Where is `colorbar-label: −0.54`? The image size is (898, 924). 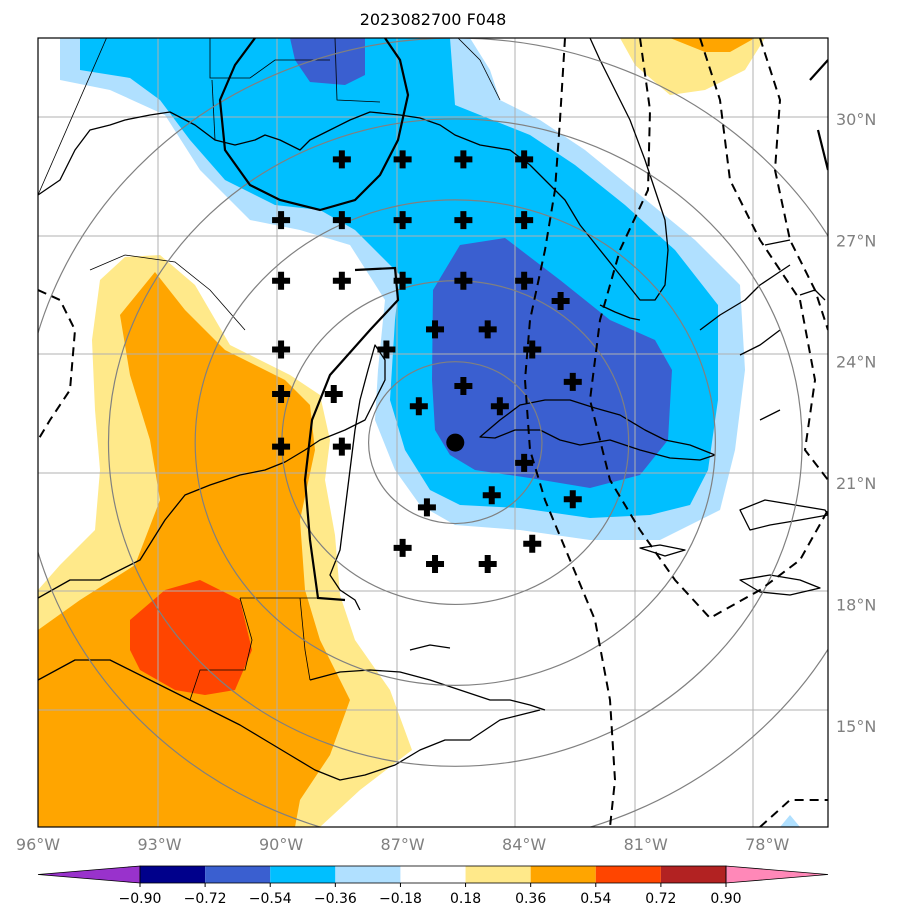 colorbar-label: −0.54 is located at coordinates (270, 899).